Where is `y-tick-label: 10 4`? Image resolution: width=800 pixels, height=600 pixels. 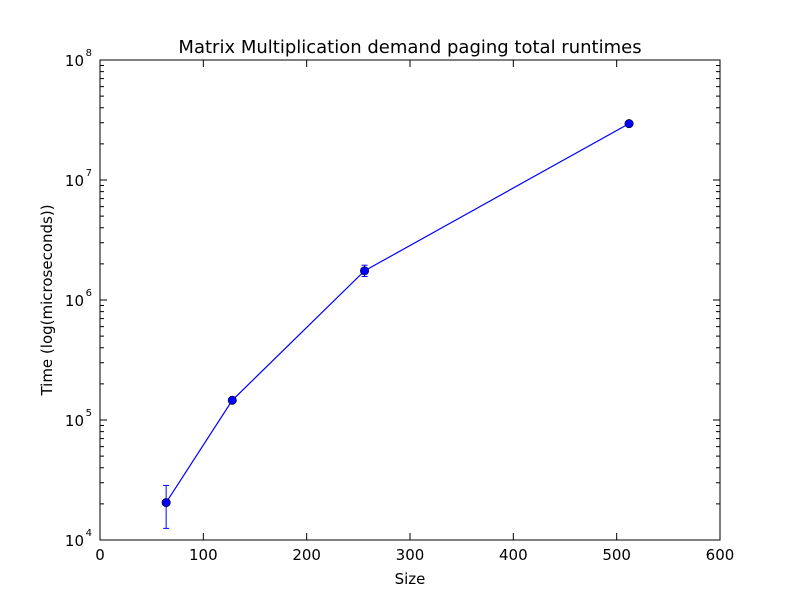 y-tick-label: 10 4 is located at coordinates (78, 539).